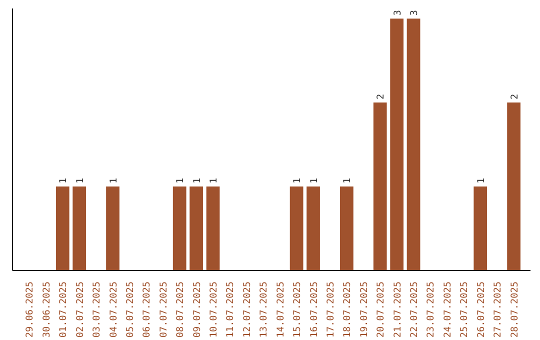 The height and width of the screenshot is (340, 540). Describe the element at coordinates (431, 309) in the screenshot. I see `x-tick-label: 23.07.2025` at that location.